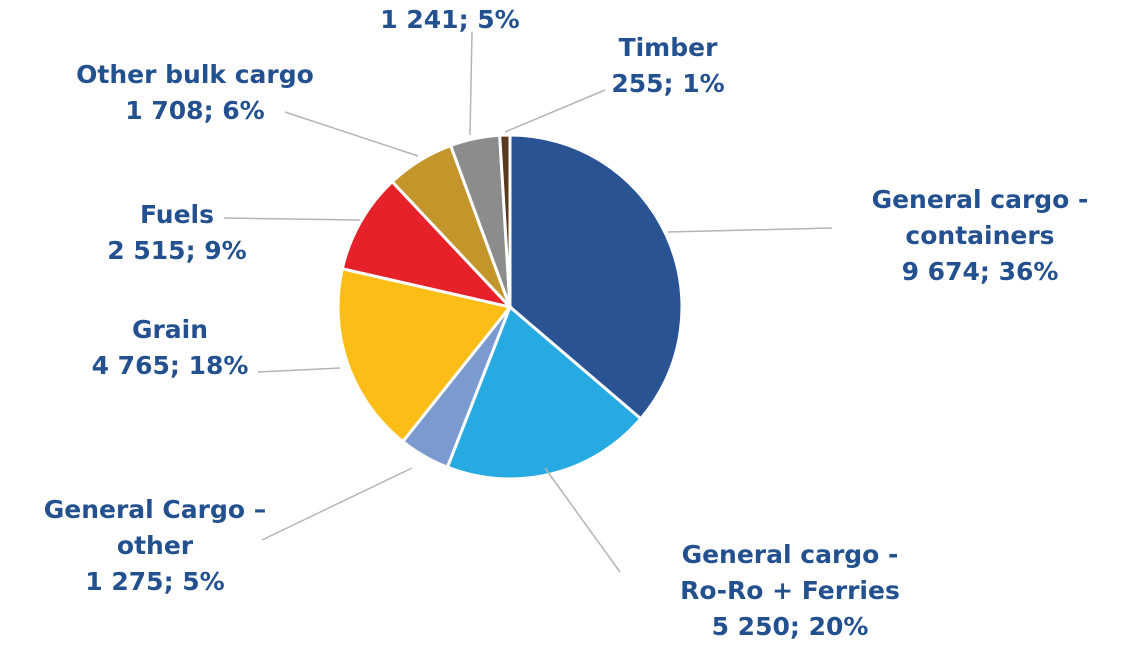 The height and width of the screenshot is (662, 1133). I want to click on slice-label: General Cargo – other 1 275; 5%, so click(155, 546).